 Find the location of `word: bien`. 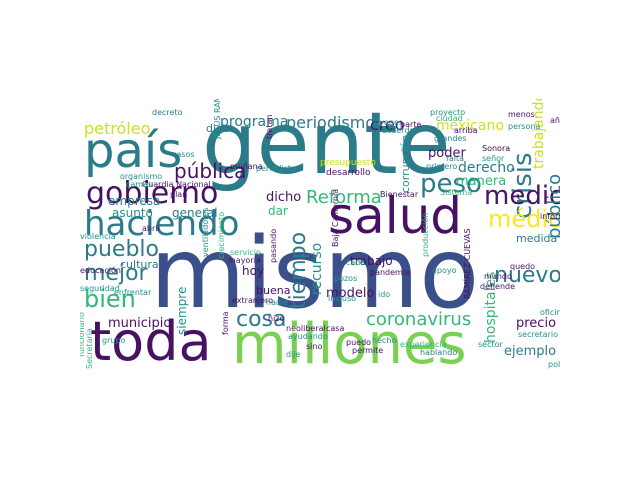

word: bien is located at coordinates (110, 299).